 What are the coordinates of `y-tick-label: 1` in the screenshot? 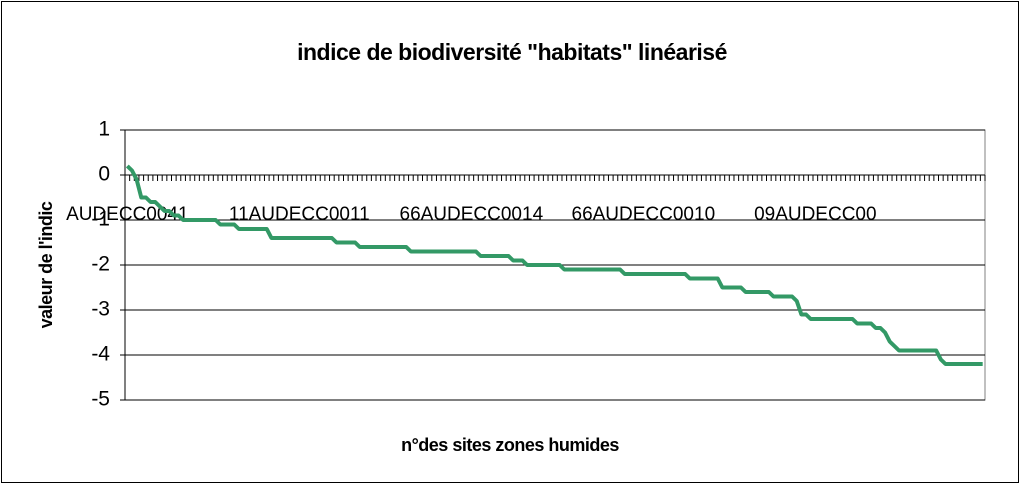 It's located at (104, 129).